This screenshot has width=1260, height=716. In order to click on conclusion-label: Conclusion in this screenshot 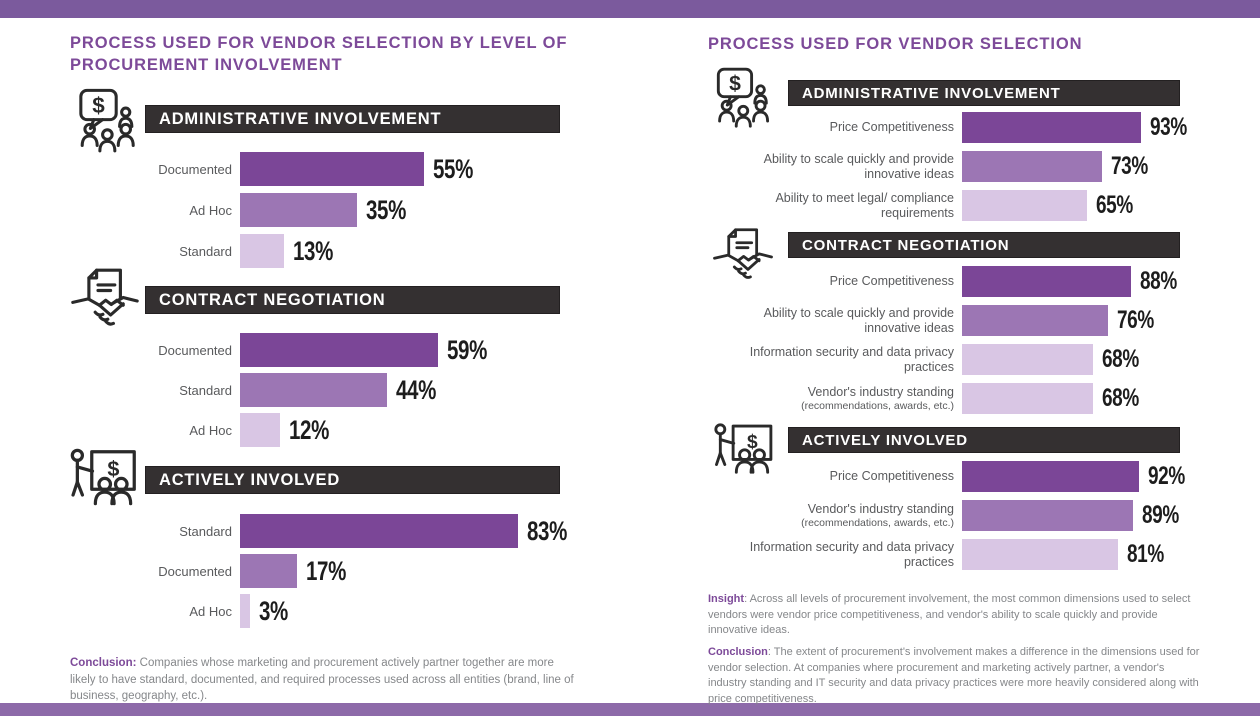, I will do `click(738, 652)`.